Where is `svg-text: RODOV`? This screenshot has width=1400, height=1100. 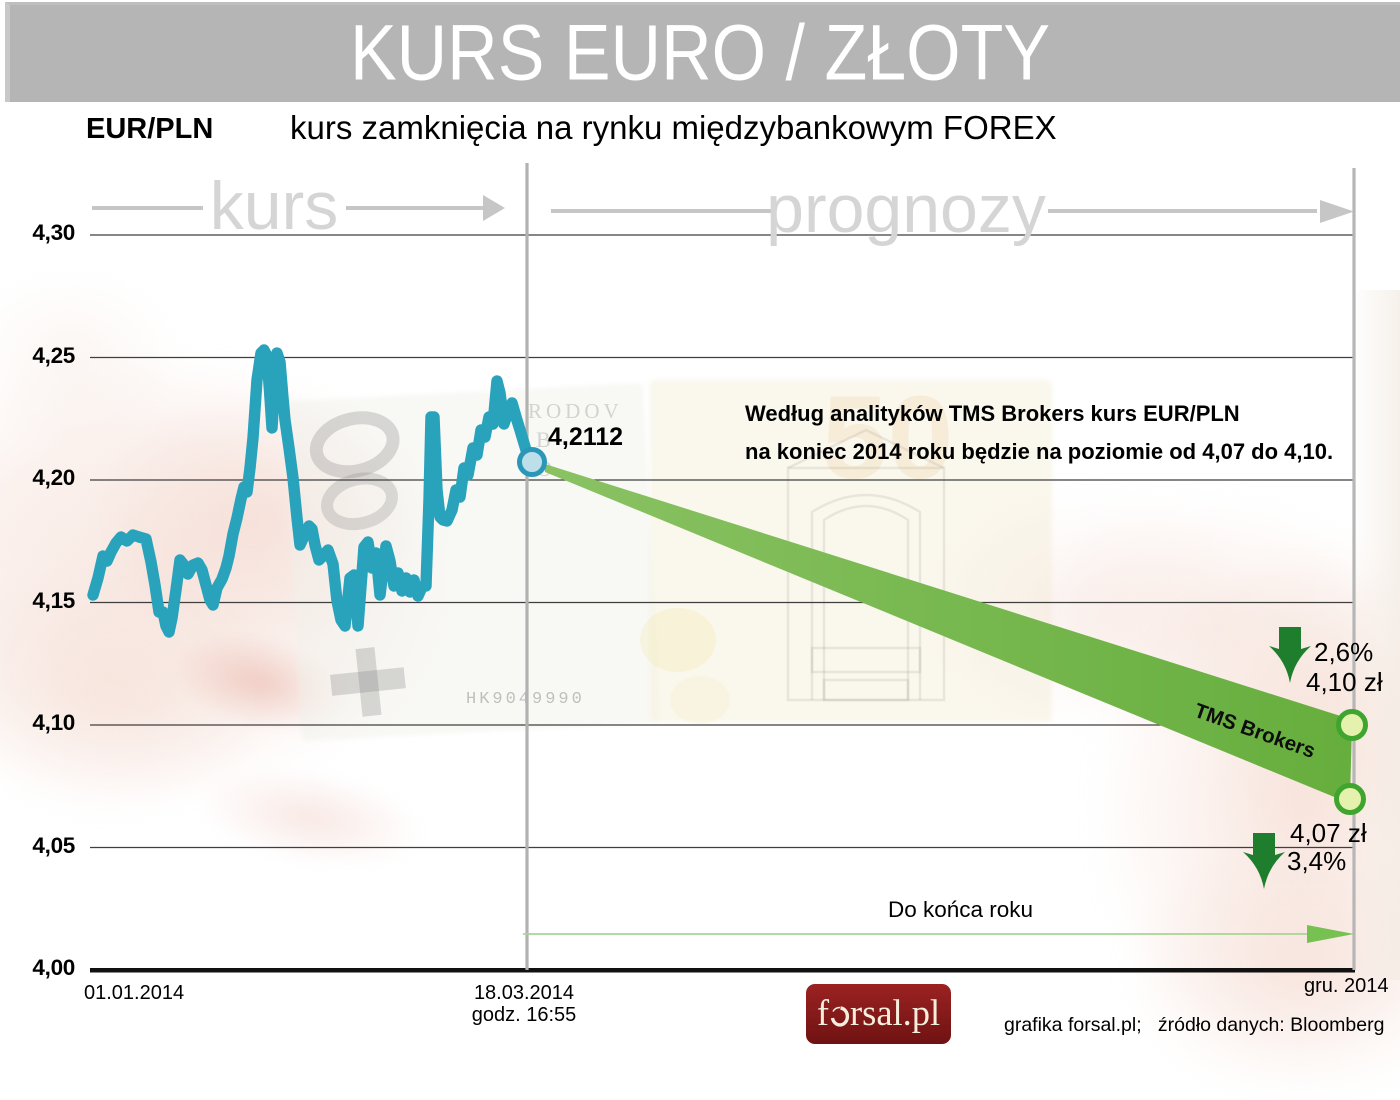 svg-text: RODOV is located at coordinates (575, 411).